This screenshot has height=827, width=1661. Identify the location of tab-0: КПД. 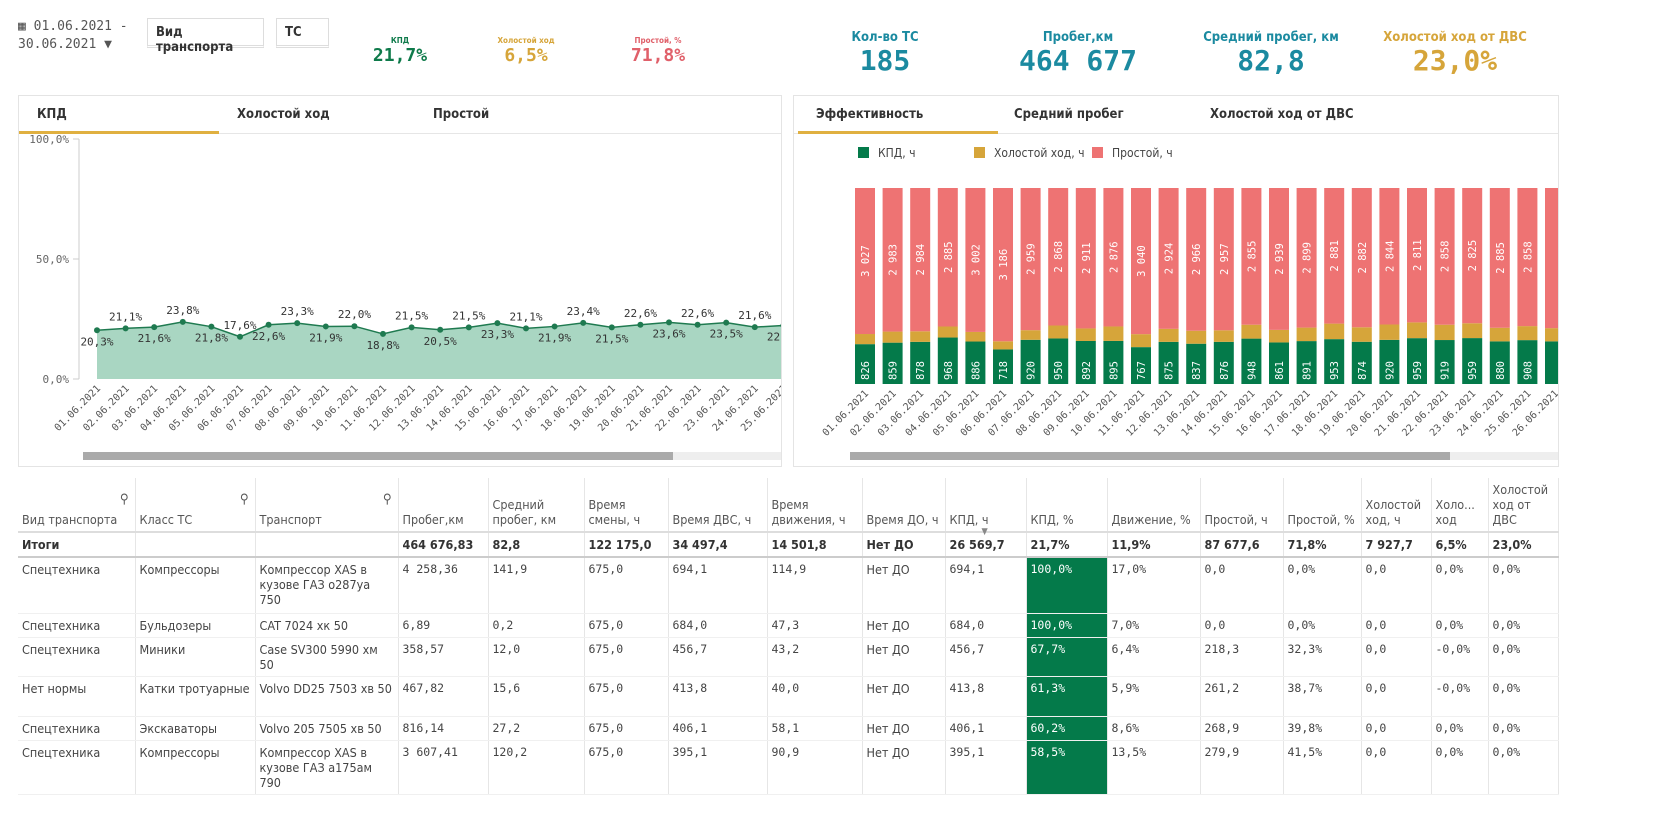
(119, 115).